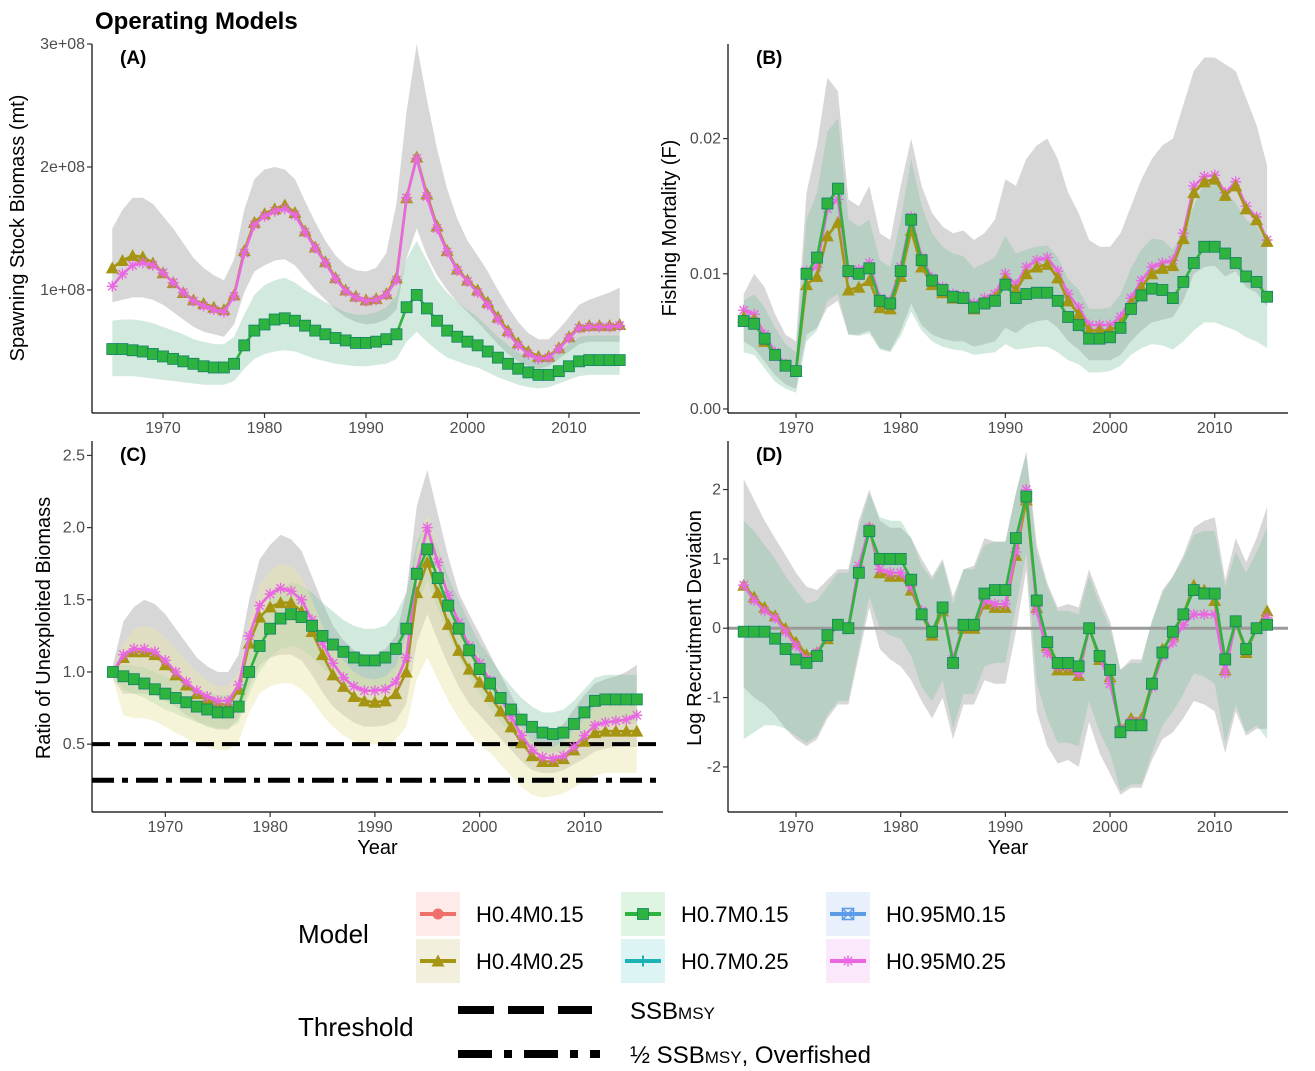 This screenshot has width=1315, height=1071. Describe the element at coordinates (62, 44) in the screenshot. I see `y-tick-label: 3e+08` at that location.